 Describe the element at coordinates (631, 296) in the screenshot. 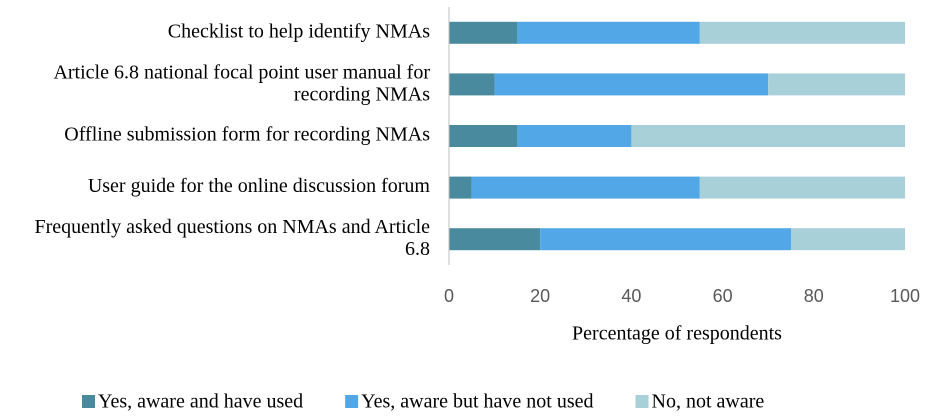

I see `x-tick-label: 40` at that location.